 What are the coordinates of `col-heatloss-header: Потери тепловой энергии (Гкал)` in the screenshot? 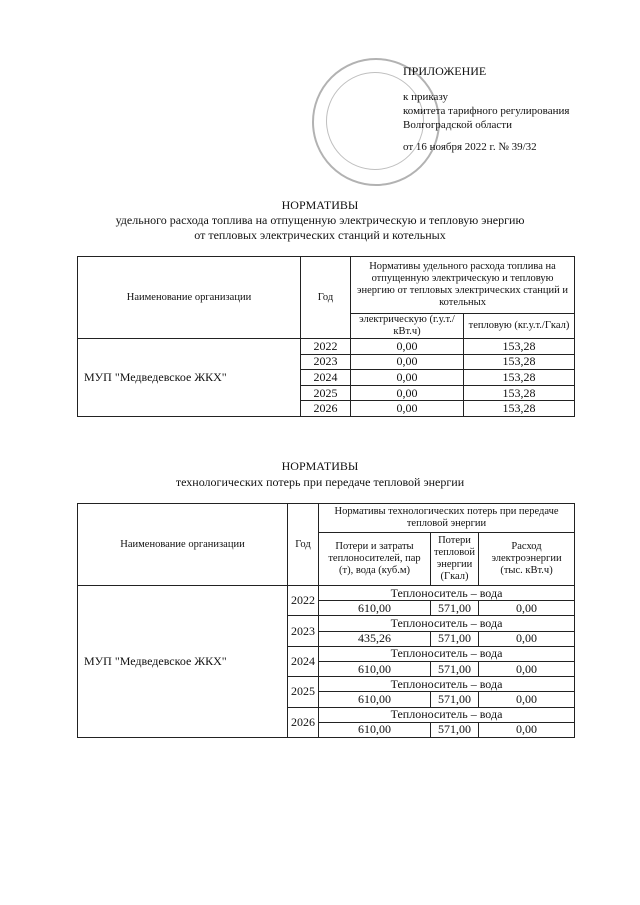 It's located at (454, 559).